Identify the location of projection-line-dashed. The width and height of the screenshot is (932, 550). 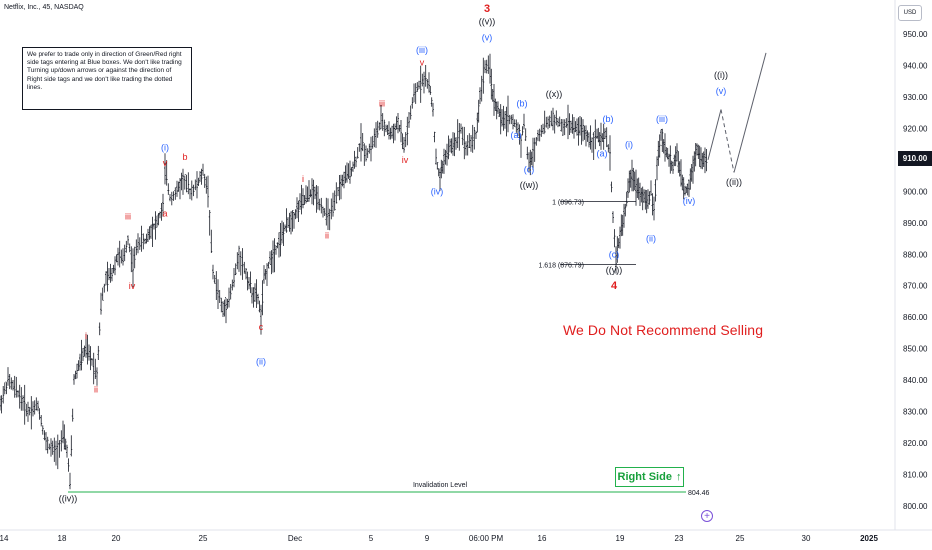
(727, 141).